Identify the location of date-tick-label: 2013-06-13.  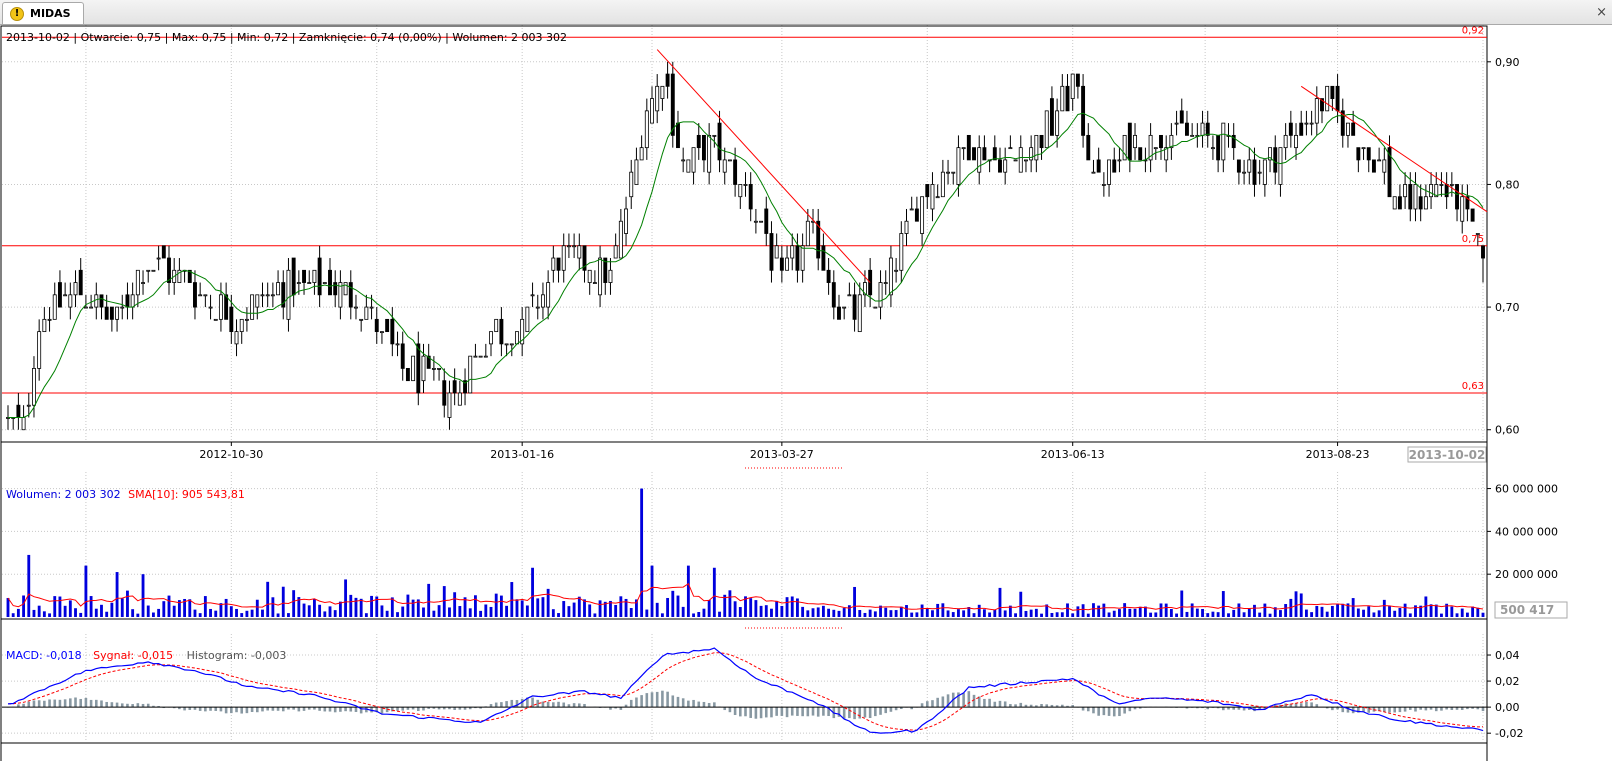
(1073, 454).